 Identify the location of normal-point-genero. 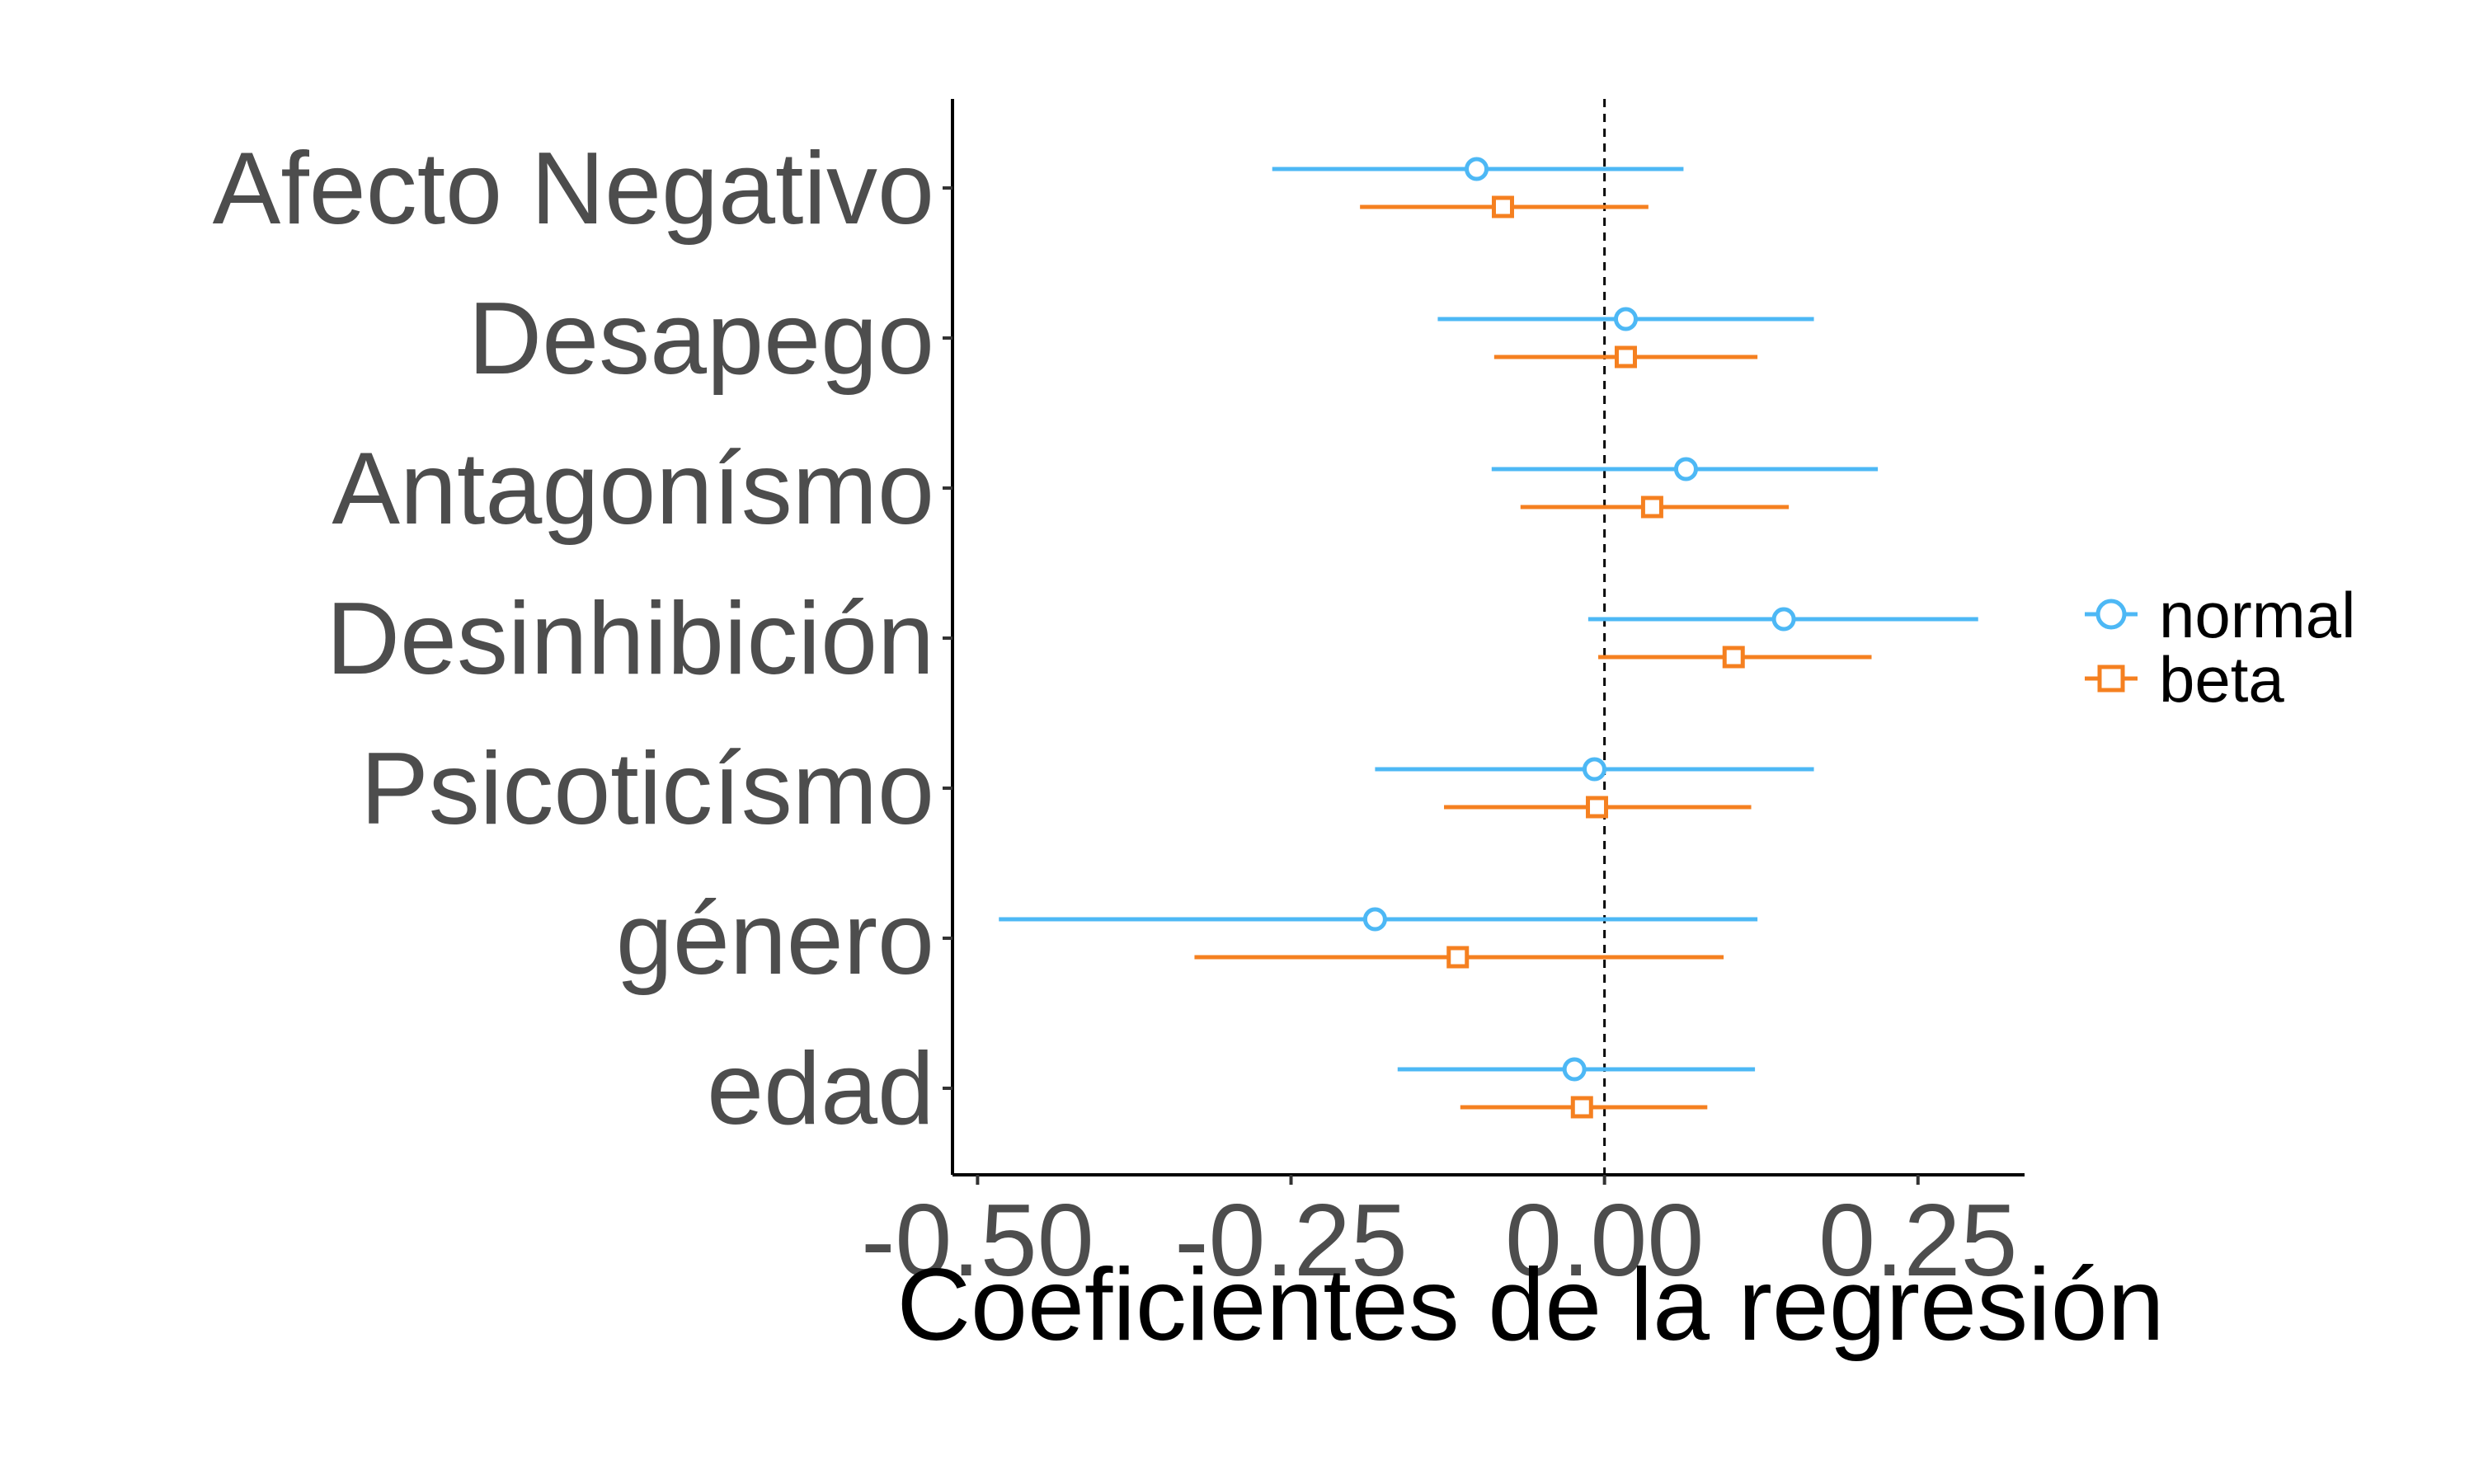
(1374, 919).